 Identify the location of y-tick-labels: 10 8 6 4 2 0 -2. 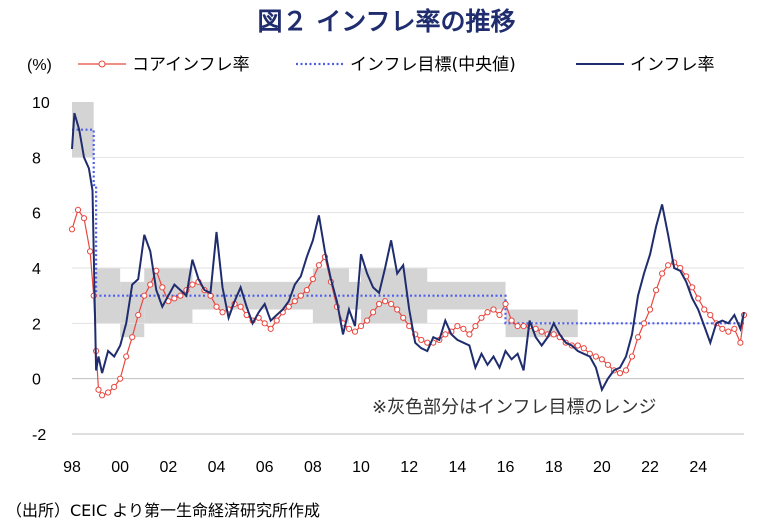
(41, 269).